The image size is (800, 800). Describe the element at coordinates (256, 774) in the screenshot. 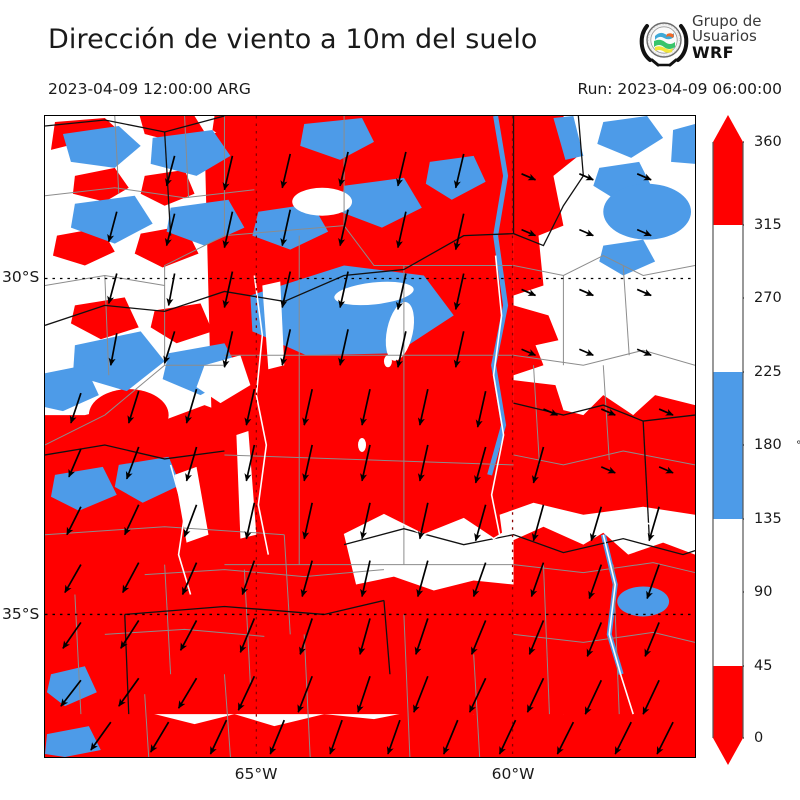

I see `x-axis-tick-label: 65°W` at that location.